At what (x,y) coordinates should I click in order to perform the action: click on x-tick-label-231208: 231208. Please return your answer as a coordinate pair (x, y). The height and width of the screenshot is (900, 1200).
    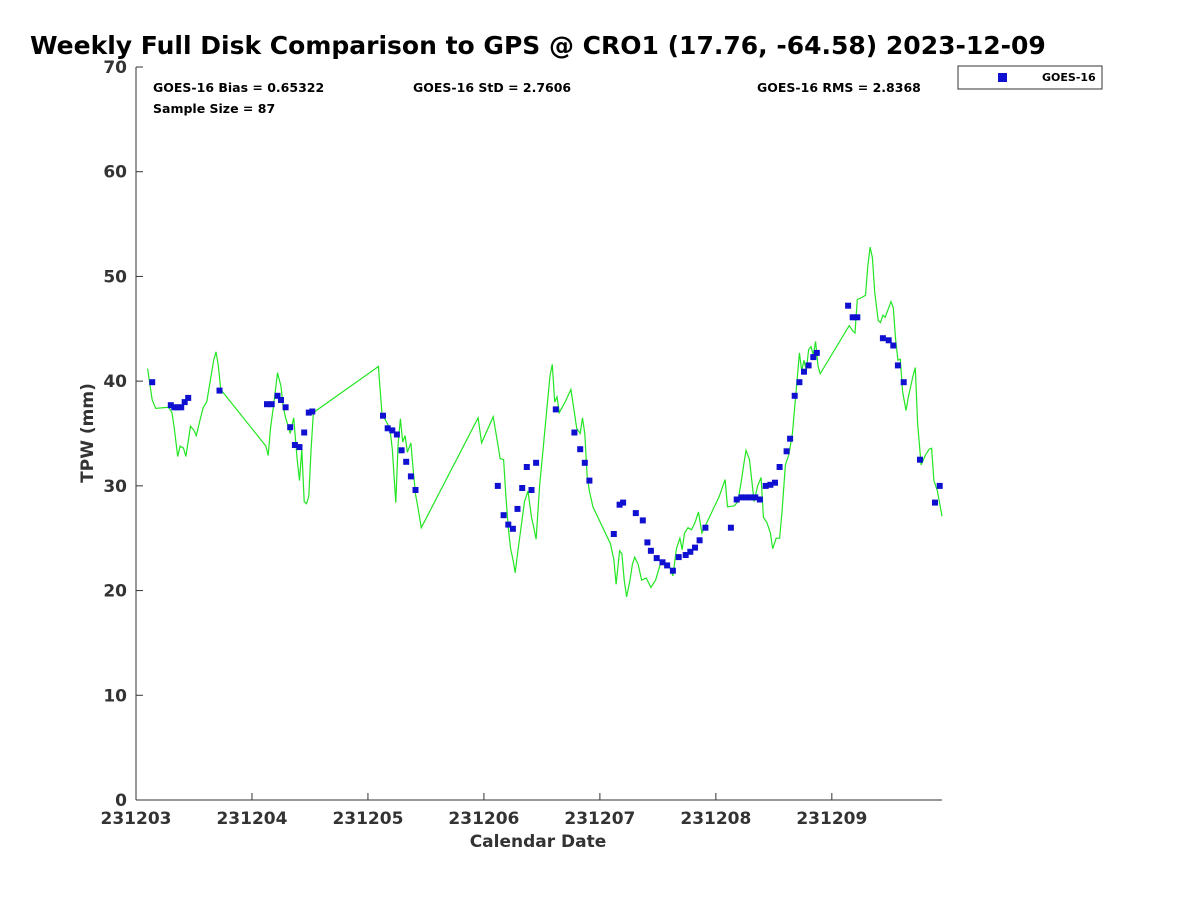
    Looking at the image, I should click on (715, 819).